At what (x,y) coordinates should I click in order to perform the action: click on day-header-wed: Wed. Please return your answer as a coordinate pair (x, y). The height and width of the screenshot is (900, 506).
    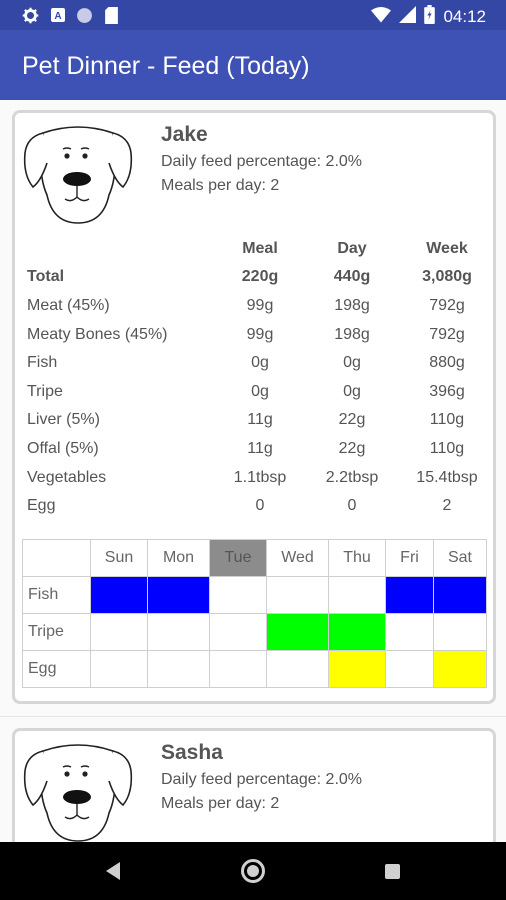
    Looking at the image, I should click on (297, 558).